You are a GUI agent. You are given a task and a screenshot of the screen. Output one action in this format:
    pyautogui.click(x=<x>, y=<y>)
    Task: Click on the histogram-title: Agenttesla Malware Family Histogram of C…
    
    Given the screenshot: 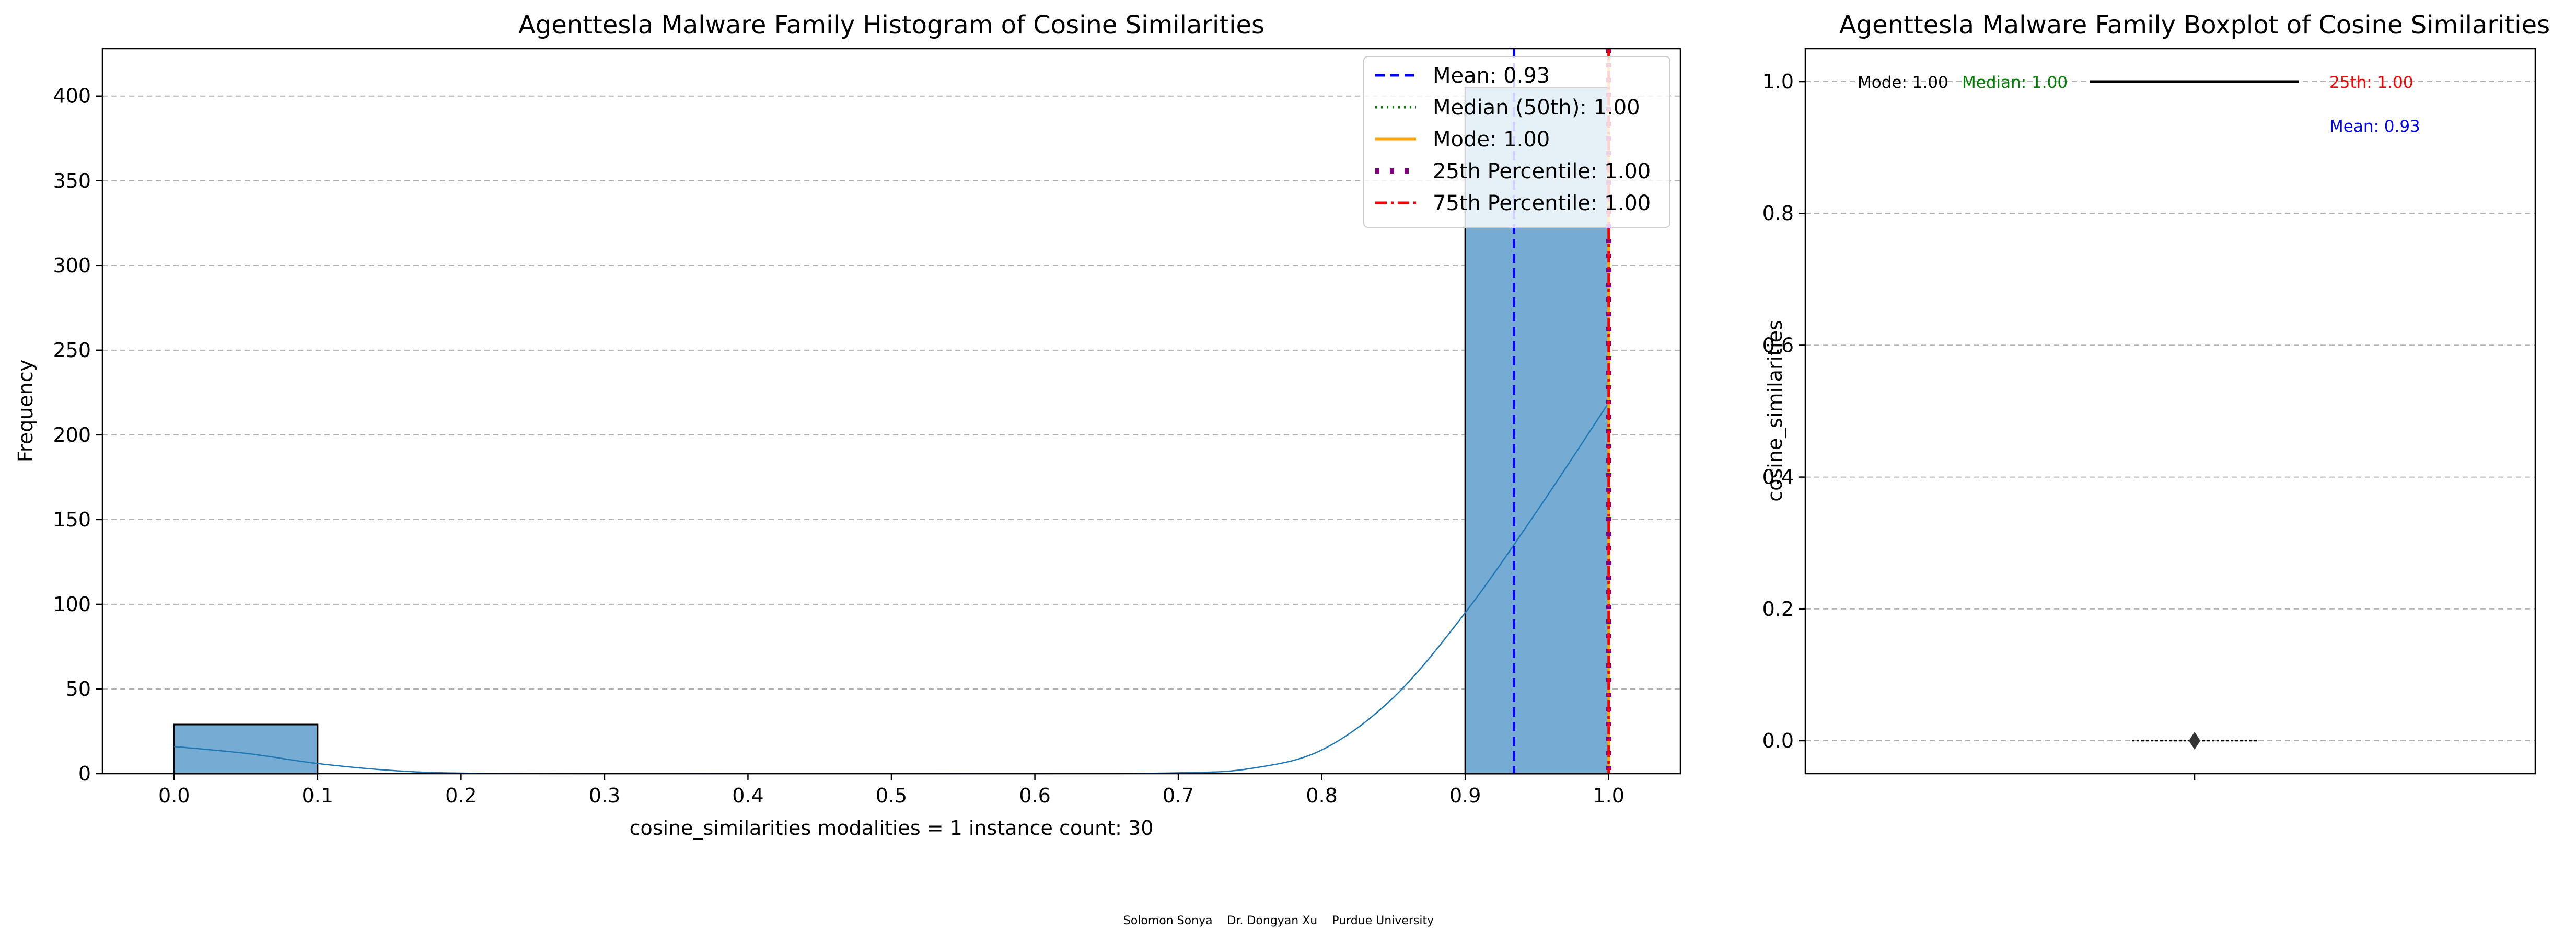 What is the action you would take?
    pyautogui.click(x=891, y=25)
    